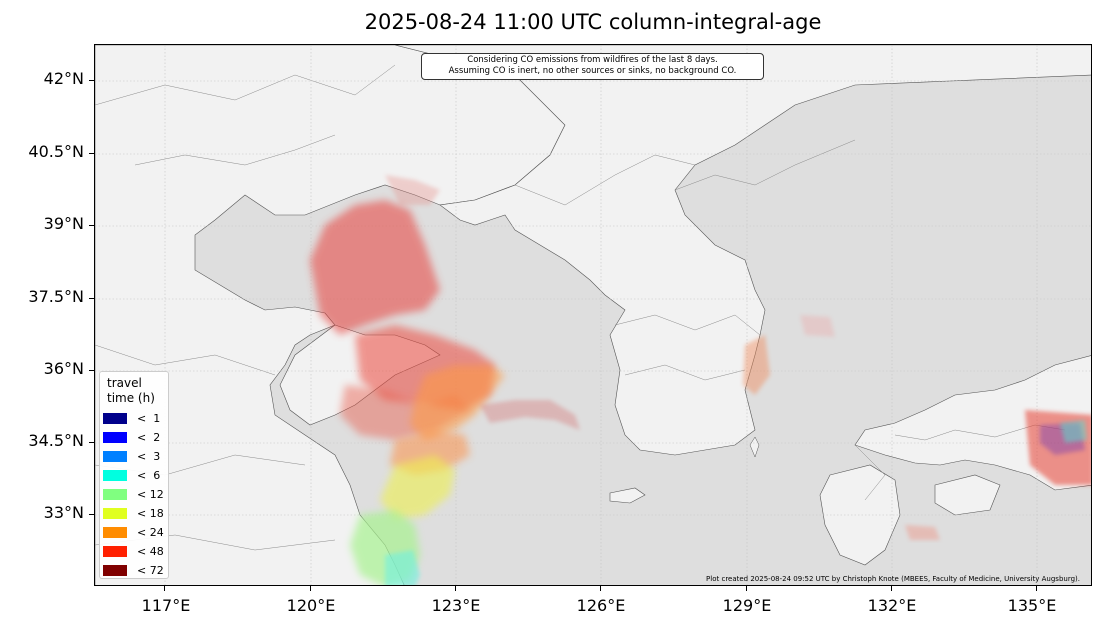 The image size is (1106, 629). What do you see at coordinates (311, 605) in the screenshot?
I see `lon-tick-label: 120°E` at bounding box center [311, 605].